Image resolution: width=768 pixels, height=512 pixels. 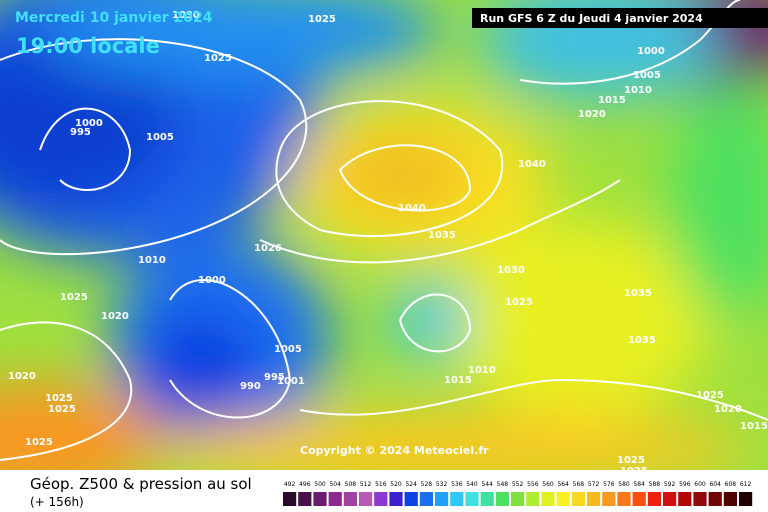 I want to click on legend-label: 500, so click(x=320, y=484).